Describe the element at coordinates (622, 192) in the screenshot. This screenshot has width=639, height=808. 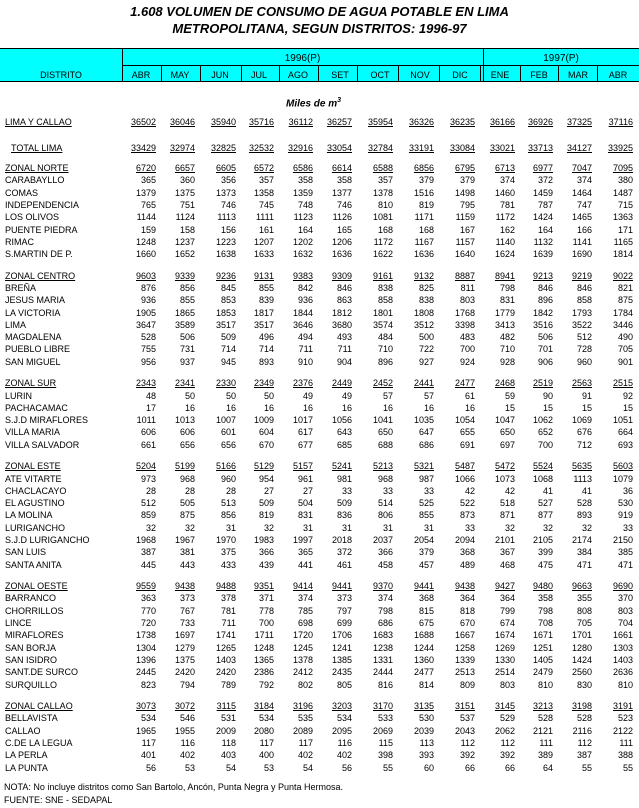
I see `cell: 1487` at that location.